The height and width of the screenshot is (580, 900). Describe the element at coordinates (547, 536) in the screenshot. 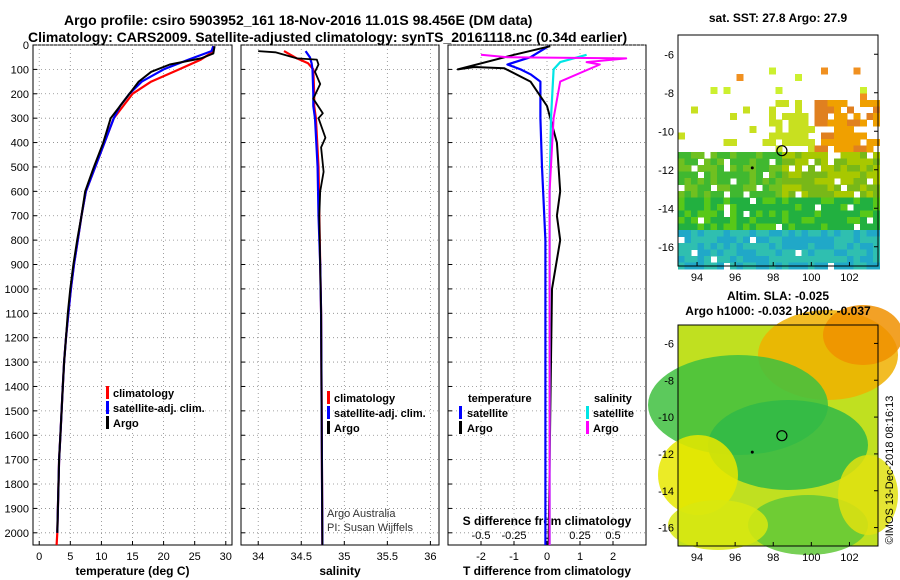

I see `sdiff-tick-label: 0` at that location.